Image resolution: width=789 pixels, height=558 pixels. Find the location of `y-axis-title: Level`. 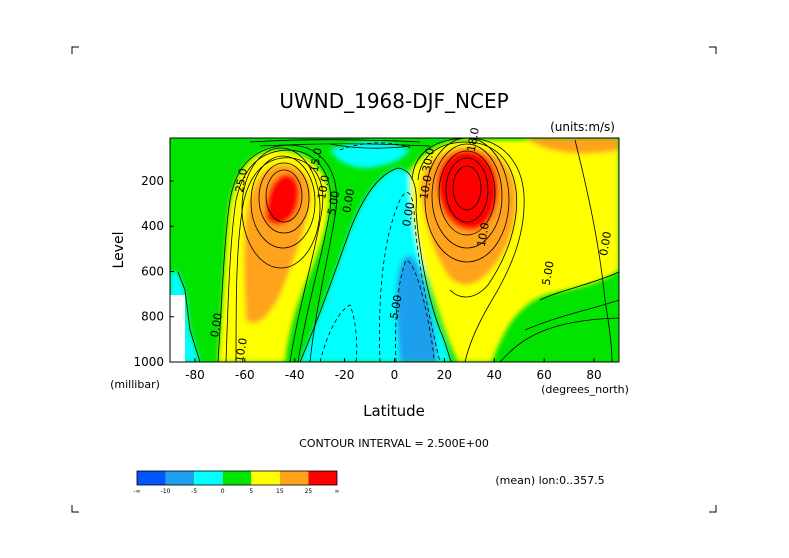

y-axis-title: Level is located at coordinates (119, 250).